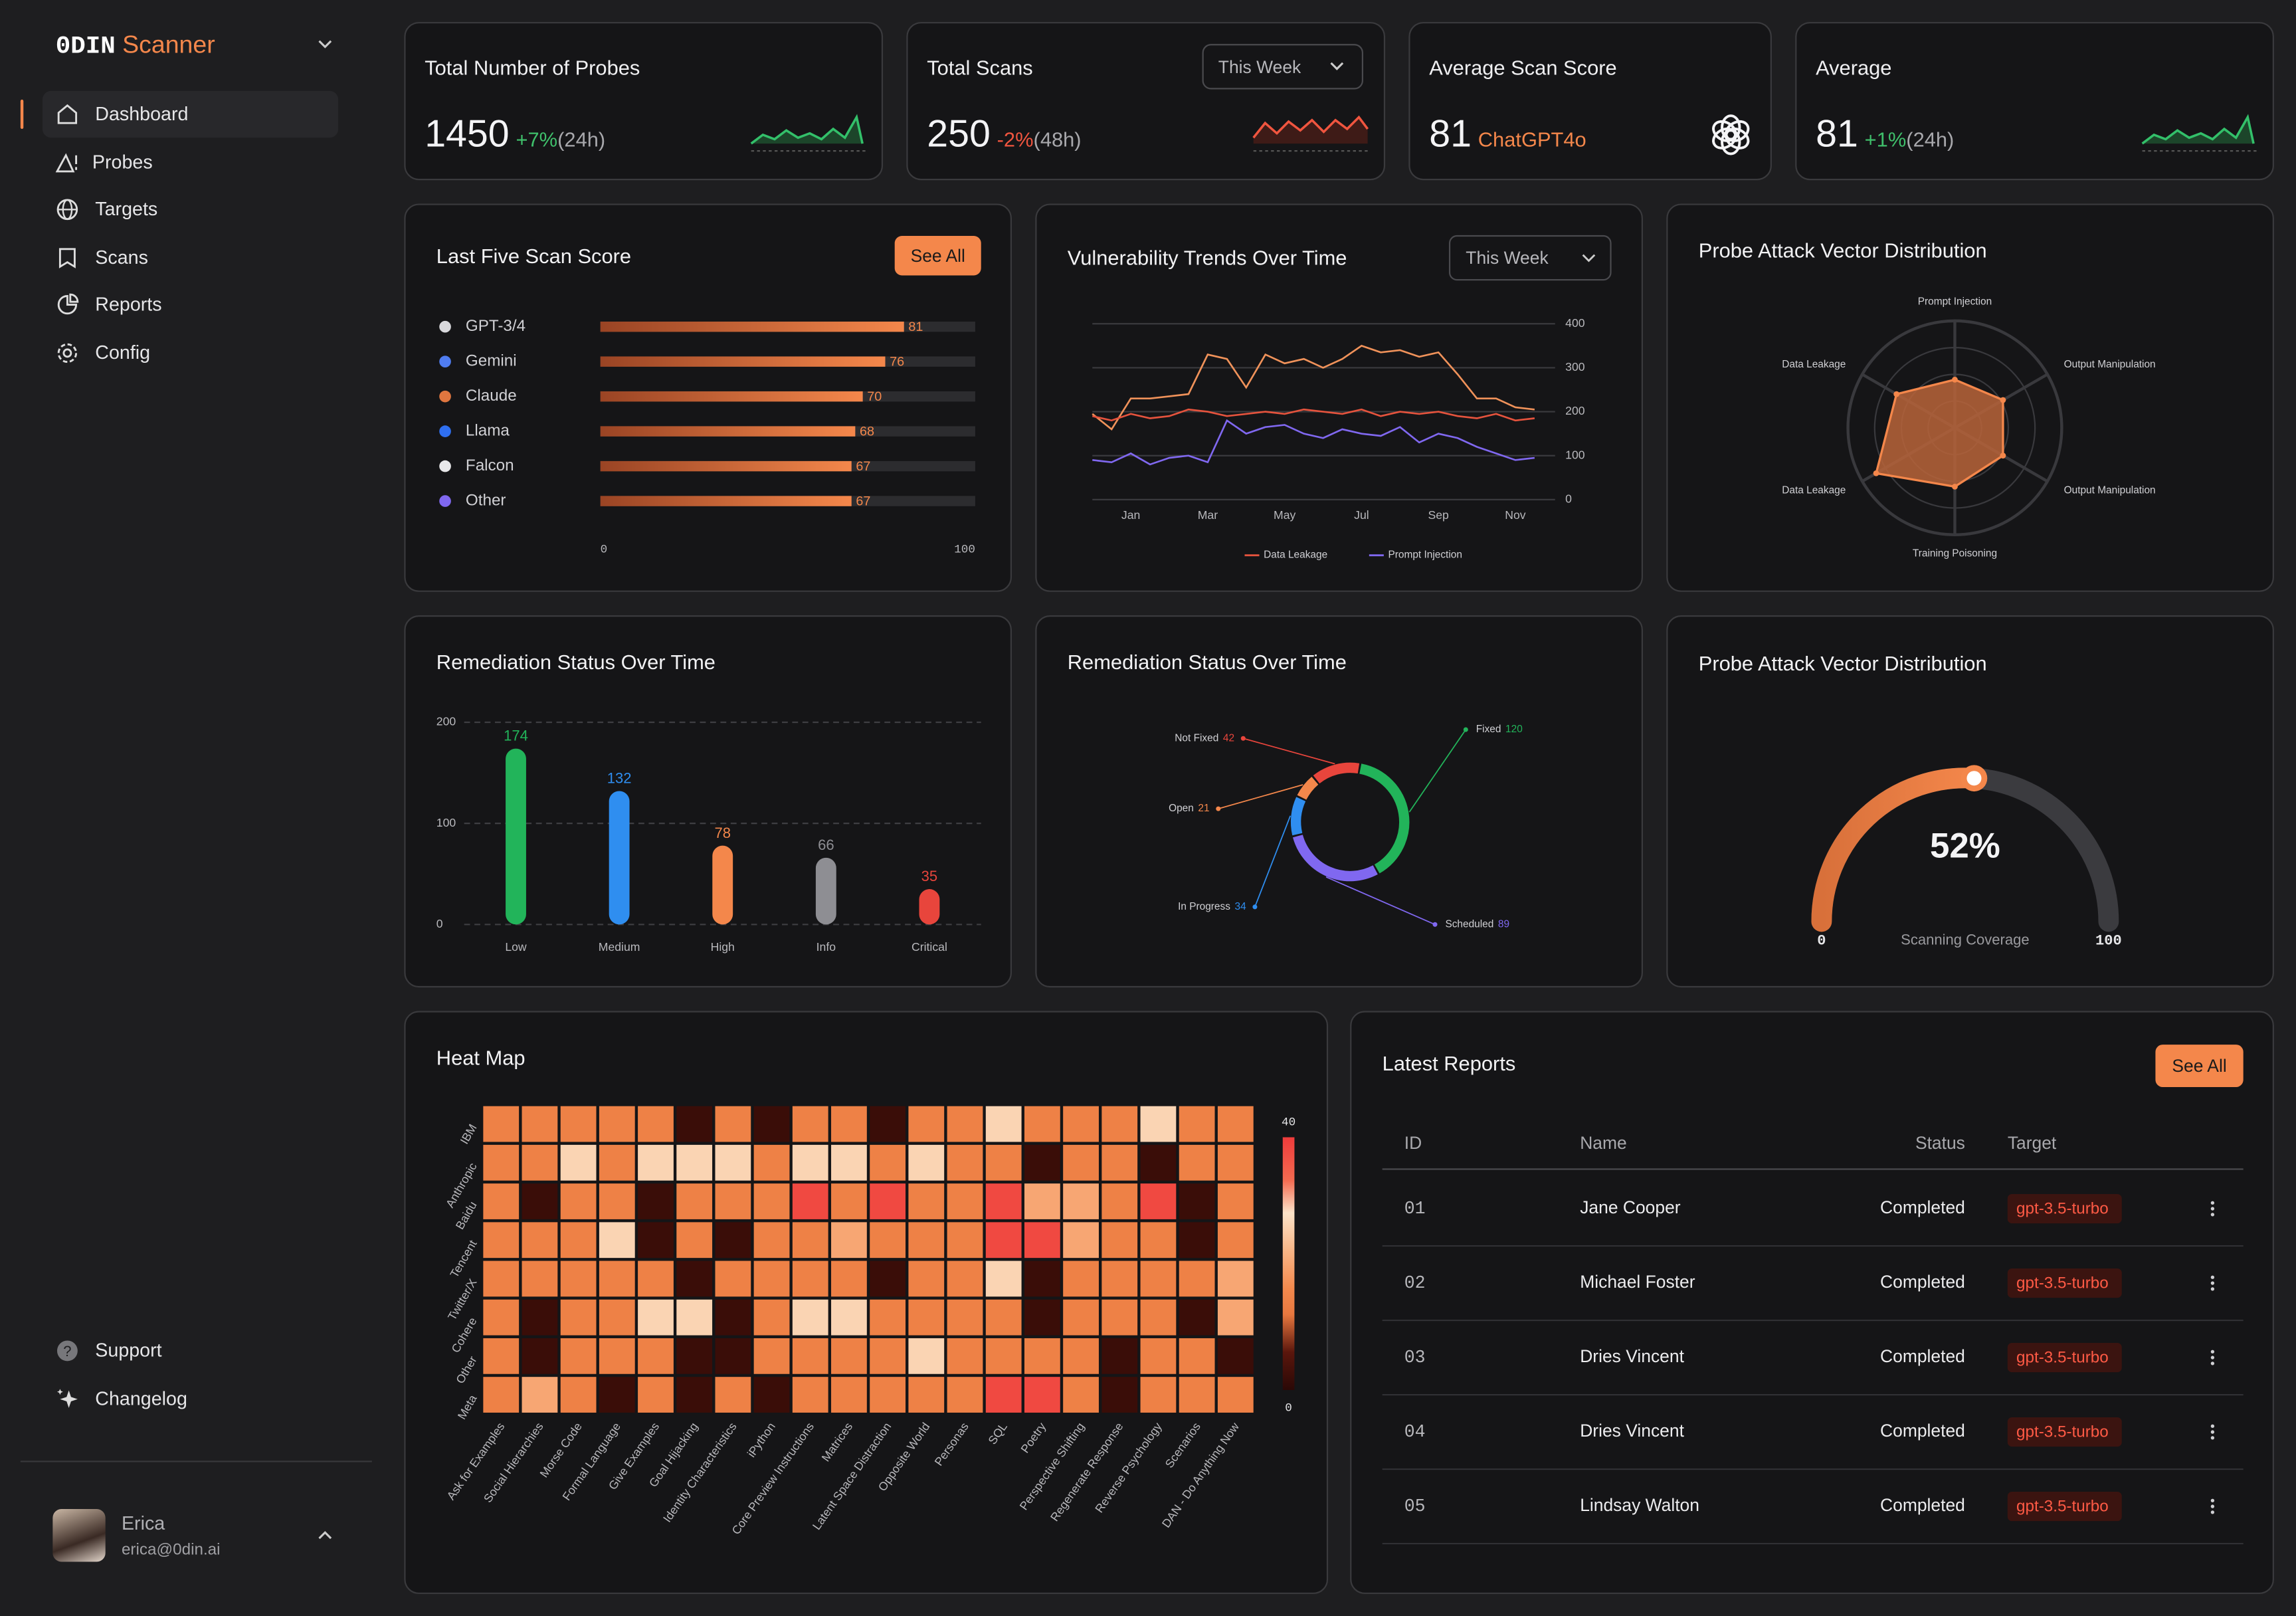 This screenshot has height=1616, width=2296. I want to click on row-status: Completed, so click(1922, 1282).